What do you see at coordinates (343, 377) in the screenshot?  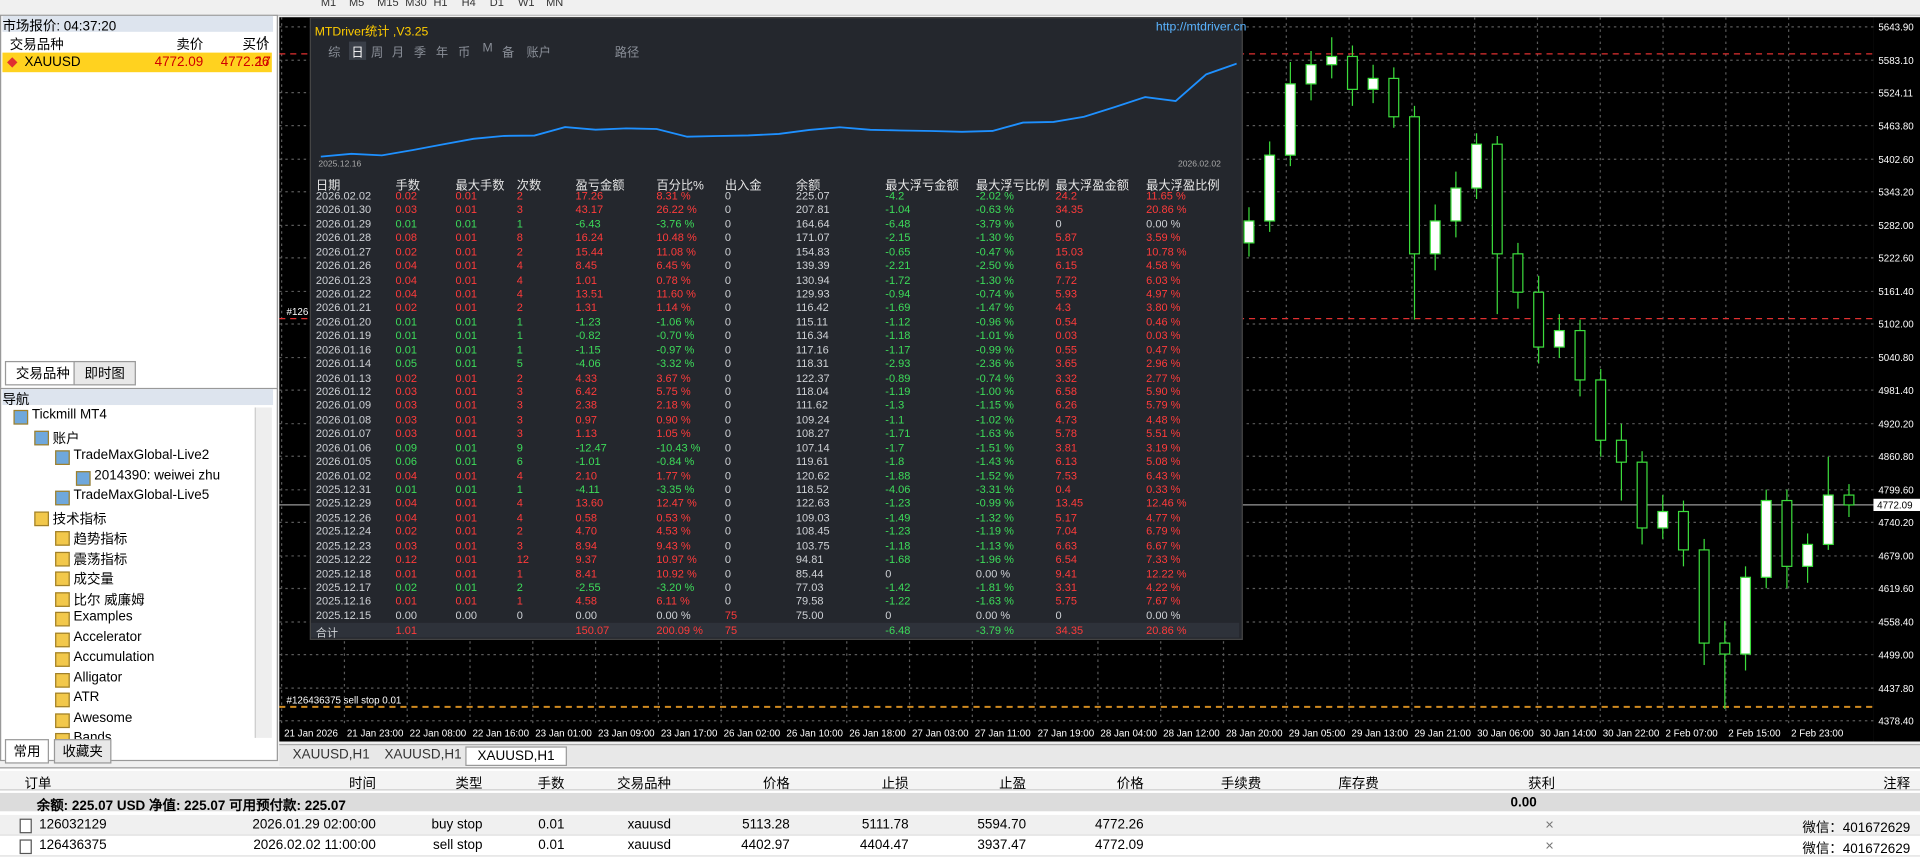 I see `stats-cell: 2026.01.13` at bounding box center [343, 377].